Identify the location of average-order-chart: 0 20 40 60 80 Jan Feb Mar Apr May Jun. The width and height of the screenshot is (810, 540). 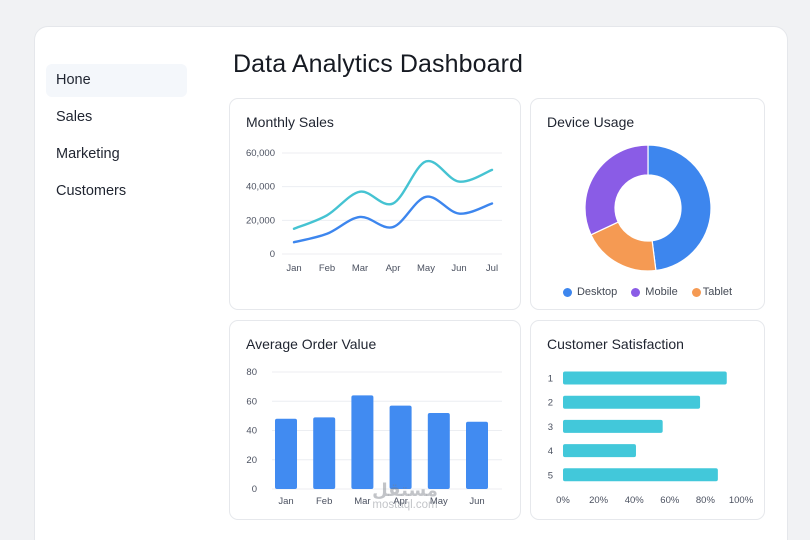
(374, 437).